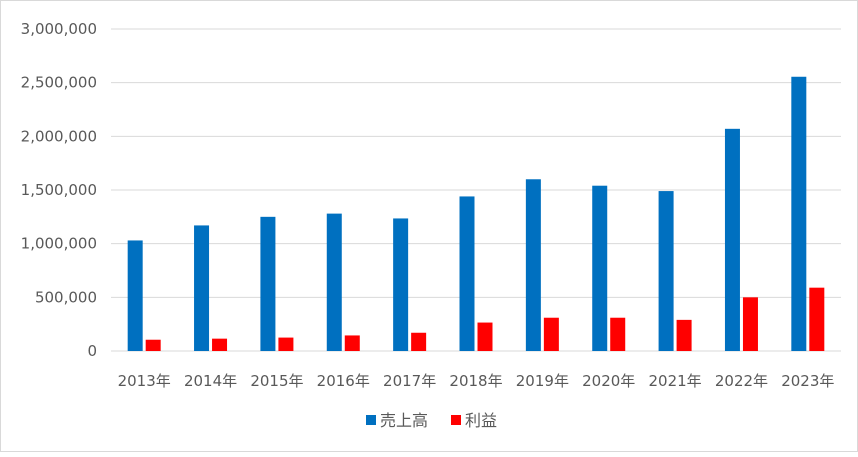 The height and width of the screenshot is (457, 858). Describe the element at coordinates (807, 381) in the screenshot. I see `x-tick-label: 2023年` at that location.